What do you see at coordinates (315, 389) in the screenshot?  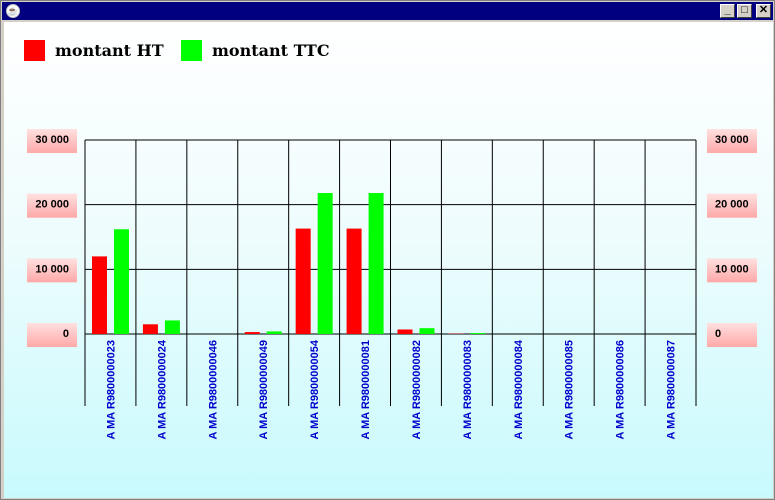 I see `x-tick-label: A MA R9800000054` at bounding box center [315, 389].